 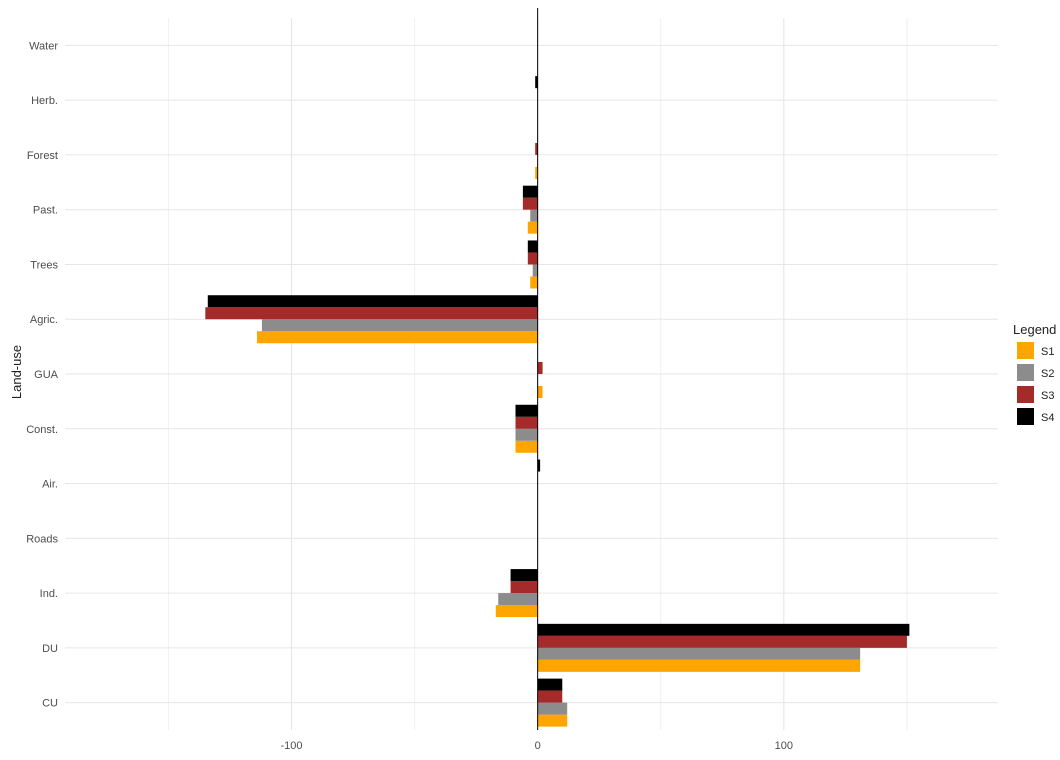 I want to click on legend-label-s2: S2, so click(x=1047, y=374).